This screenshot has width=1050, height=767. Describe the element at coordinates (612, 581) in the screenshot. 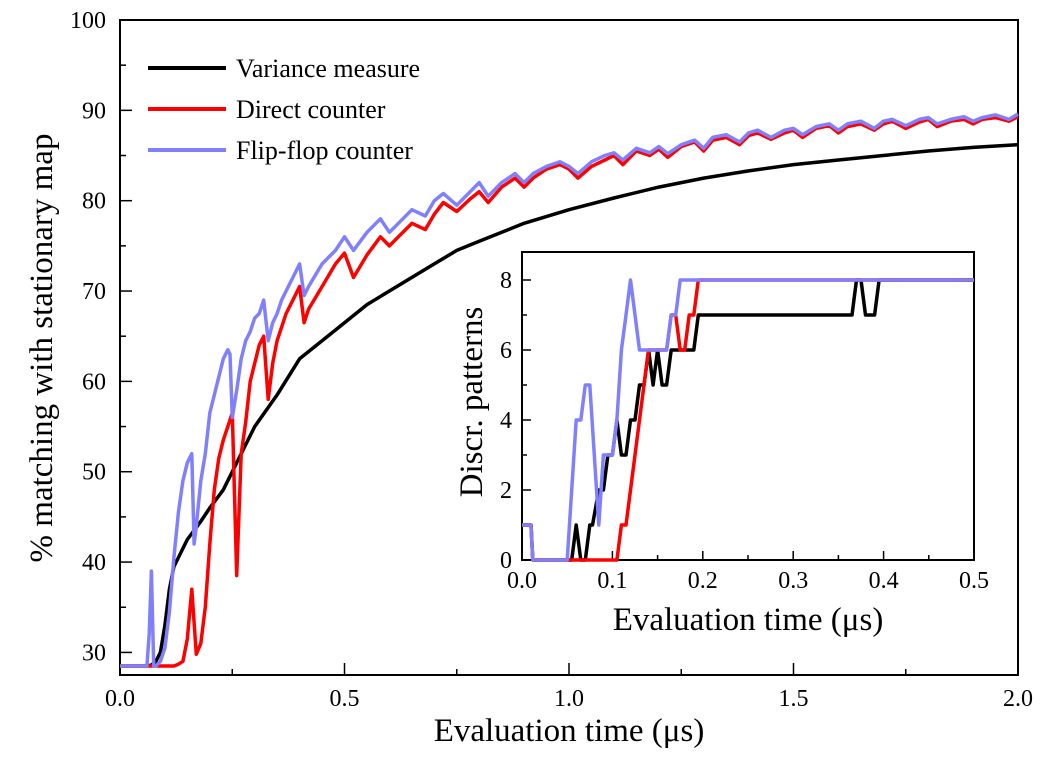

I see `inset-x-tick-label: 0.1` at that location.